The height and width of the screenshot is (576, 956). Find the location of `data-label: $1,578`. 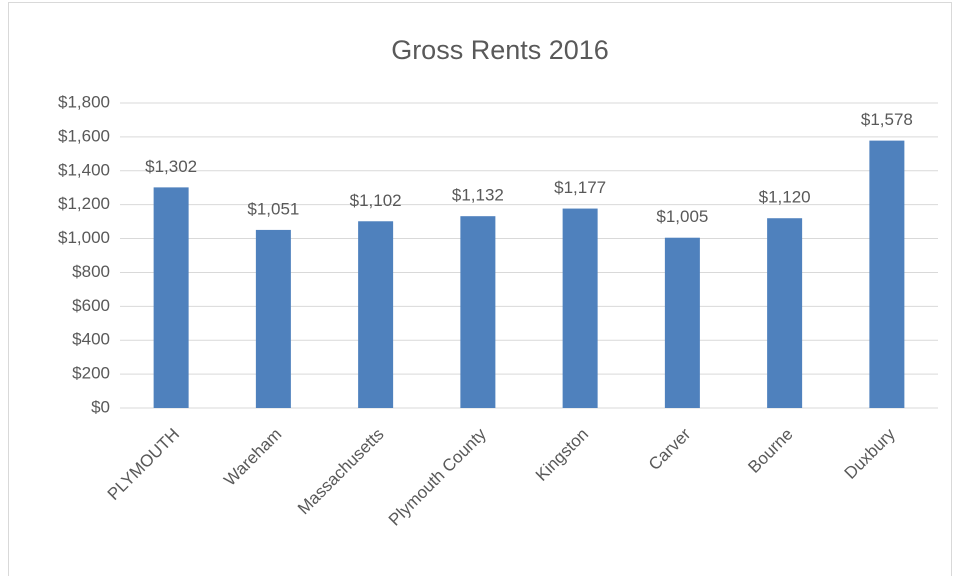

data-label: $1,578 is located at coordinates (887, 119).